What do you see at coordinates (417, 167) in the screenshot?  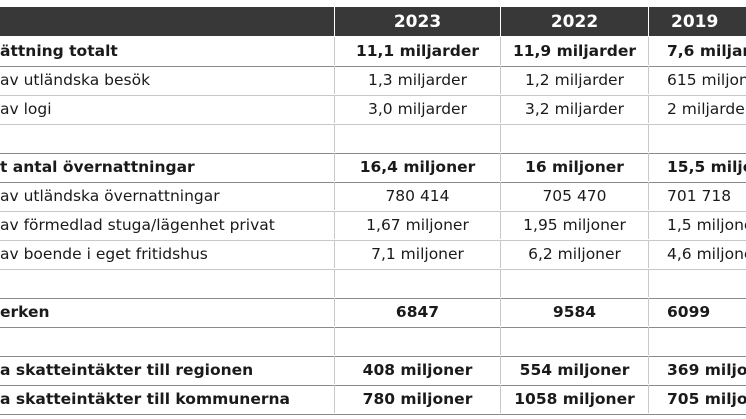 I see `value-2023: 16,4 miljoner` at bounding box center [417, 167].